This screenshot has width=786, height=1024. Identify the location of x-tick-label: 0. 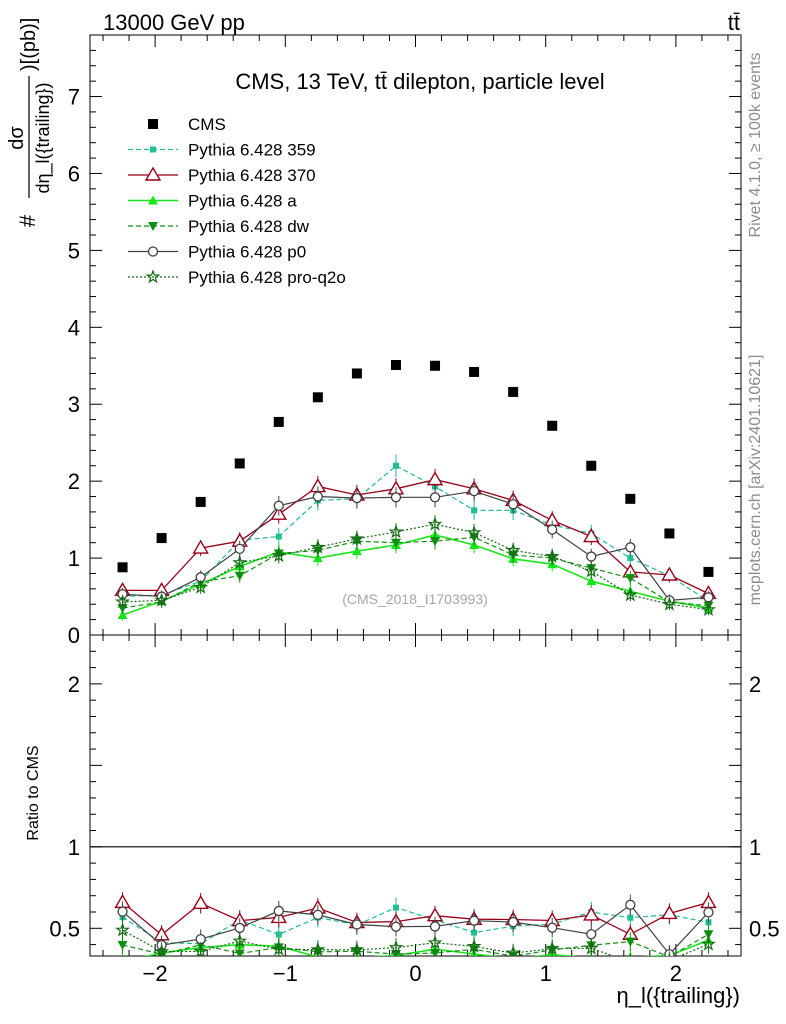
(415, 973).